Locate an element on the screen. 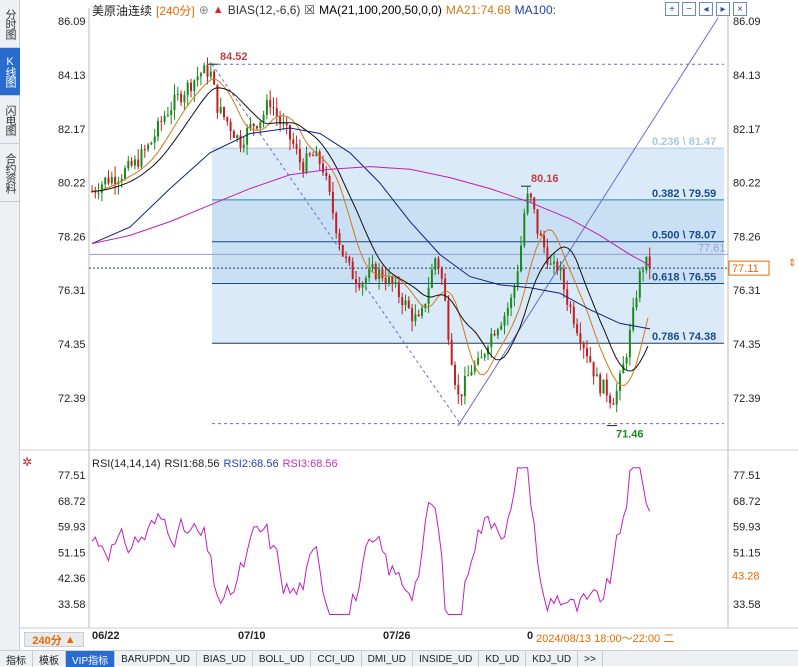 The height and width of the screenshot is (667, 798). side-tab: 分时图 is located at coordinates (10, 24).